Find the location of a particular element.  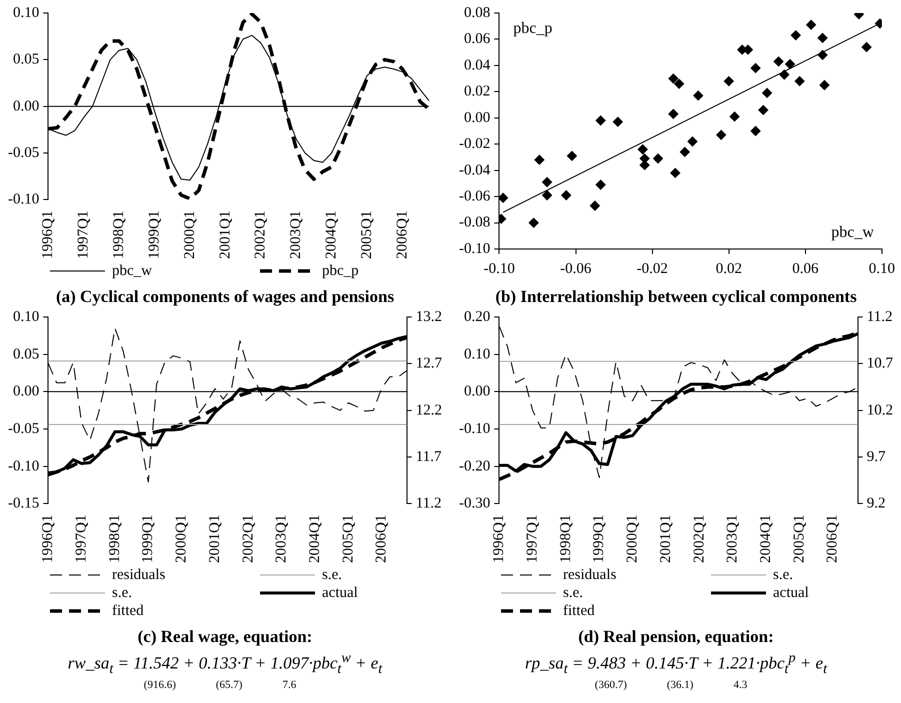

y2-tick-label: 9.7 is located at coordinates (876, 456).